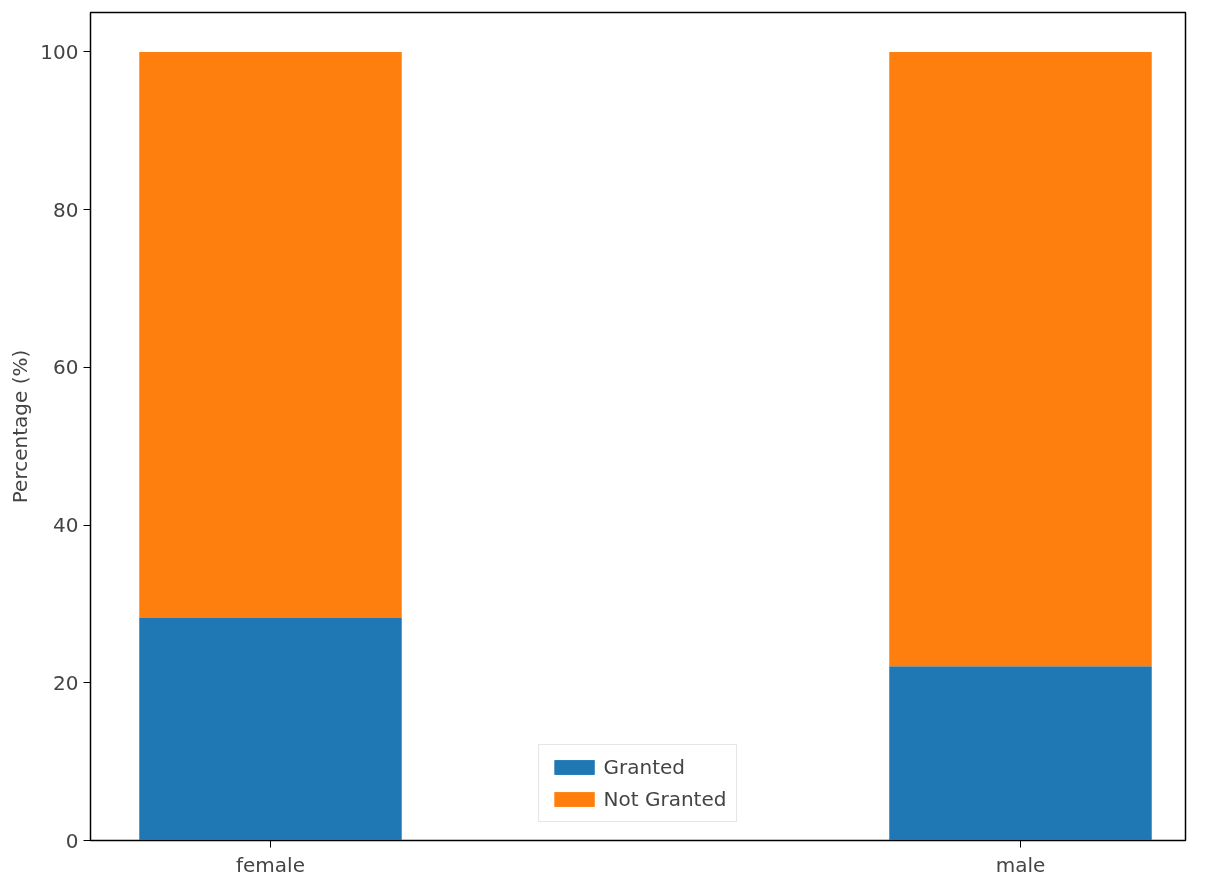 This screenshot has height=895, width=1205. I want to click on legend-label: Not Granted, so click(665, 799).